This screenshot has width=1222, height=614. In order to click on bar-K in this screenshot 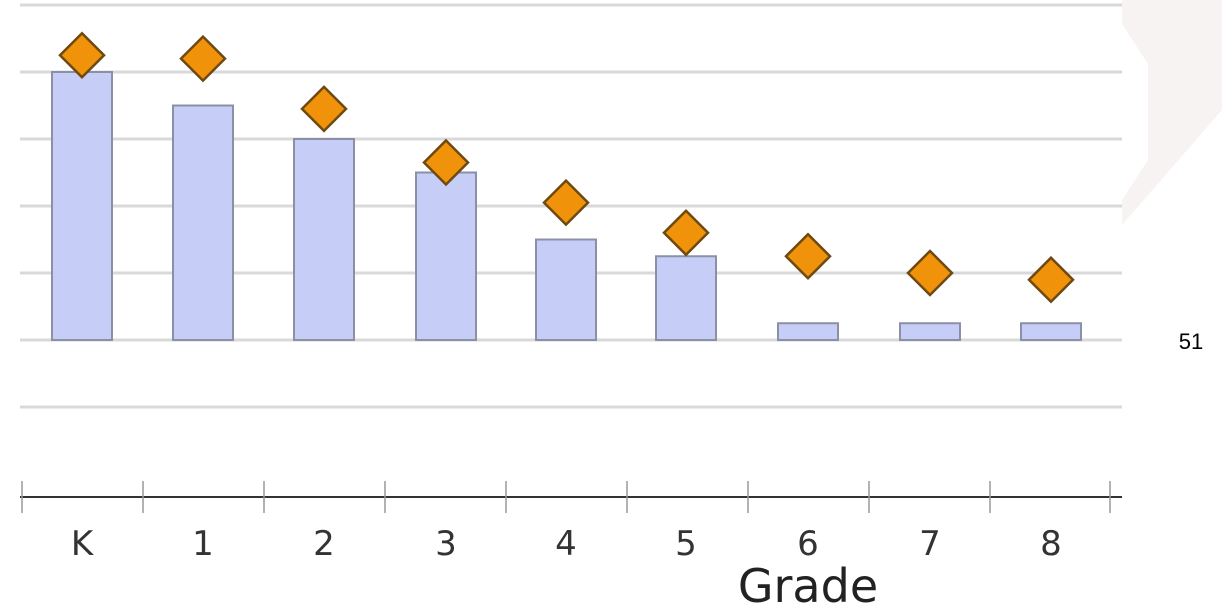, I will do `click(82, 206)`.